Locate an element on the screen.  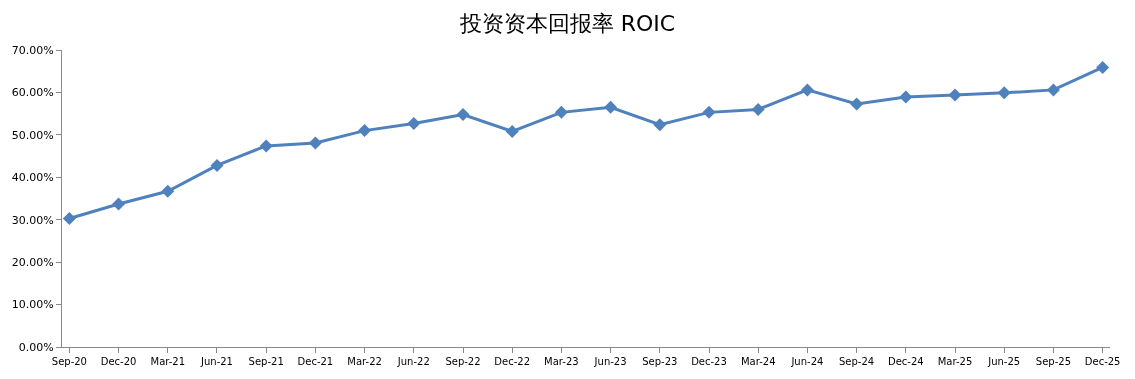
x-tick-label: Mar-21 is located at coordinates (168, 361).